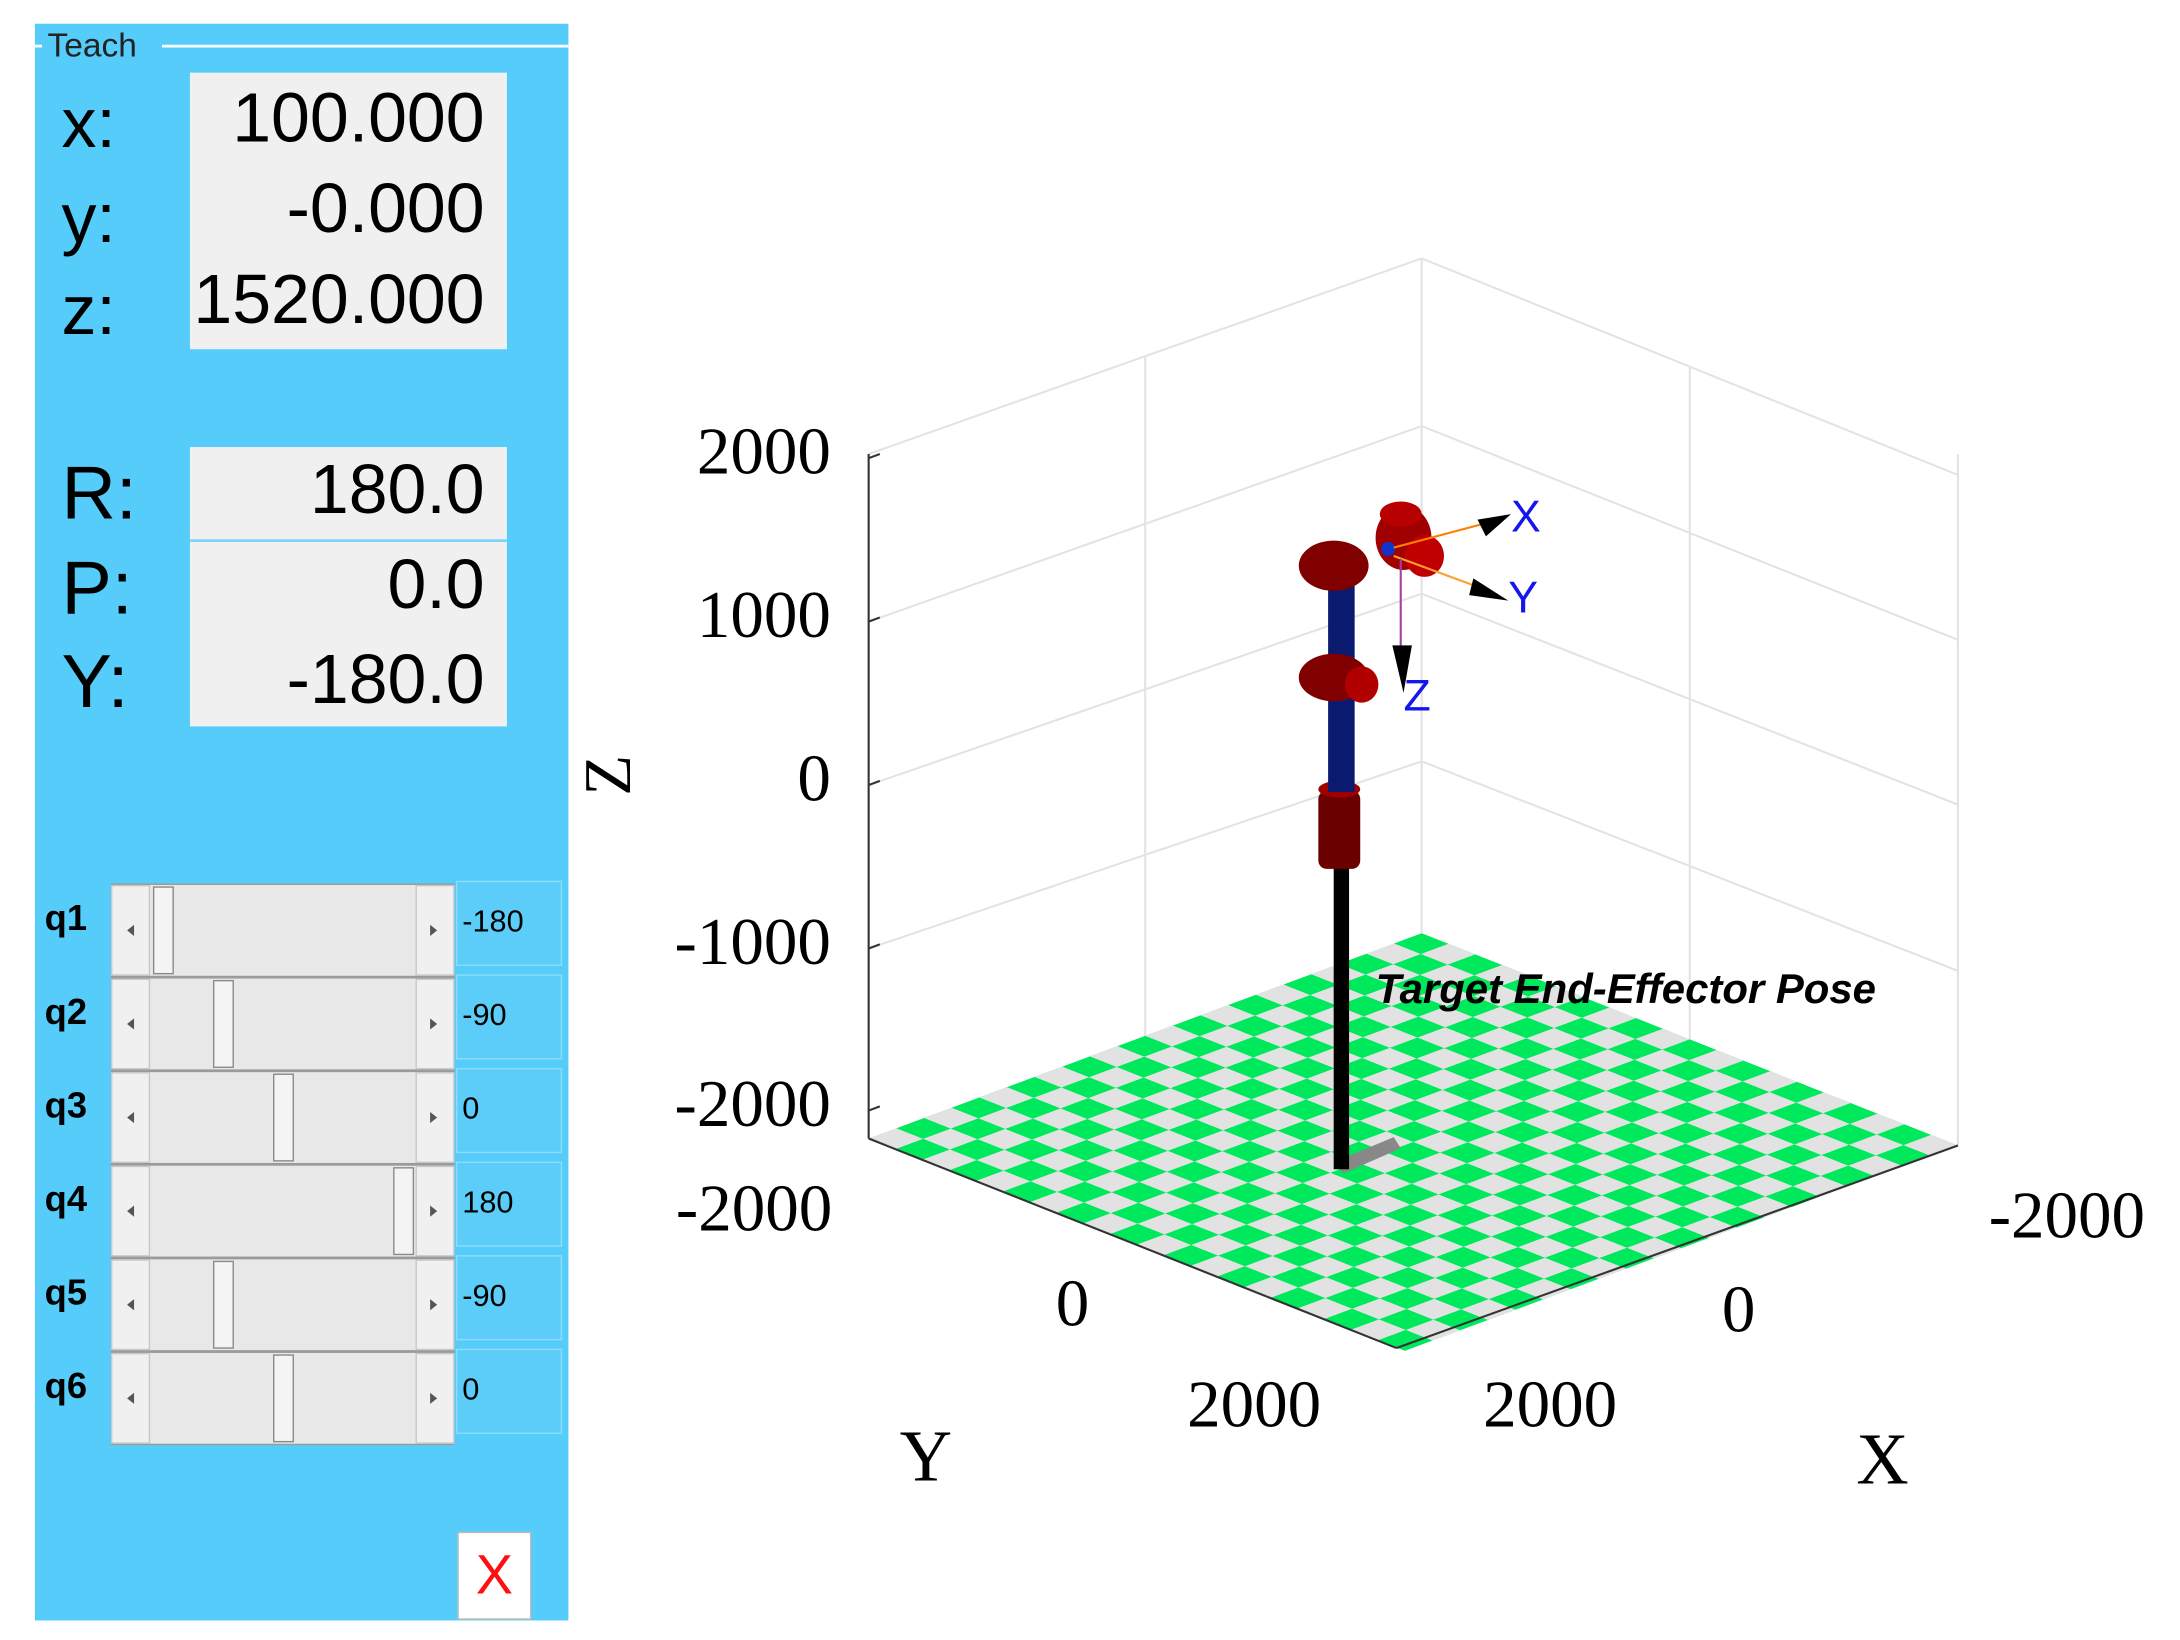 The width and height of the screenshot is (2180, 1640). I want to click on position-label: y:, so click(88, 218).